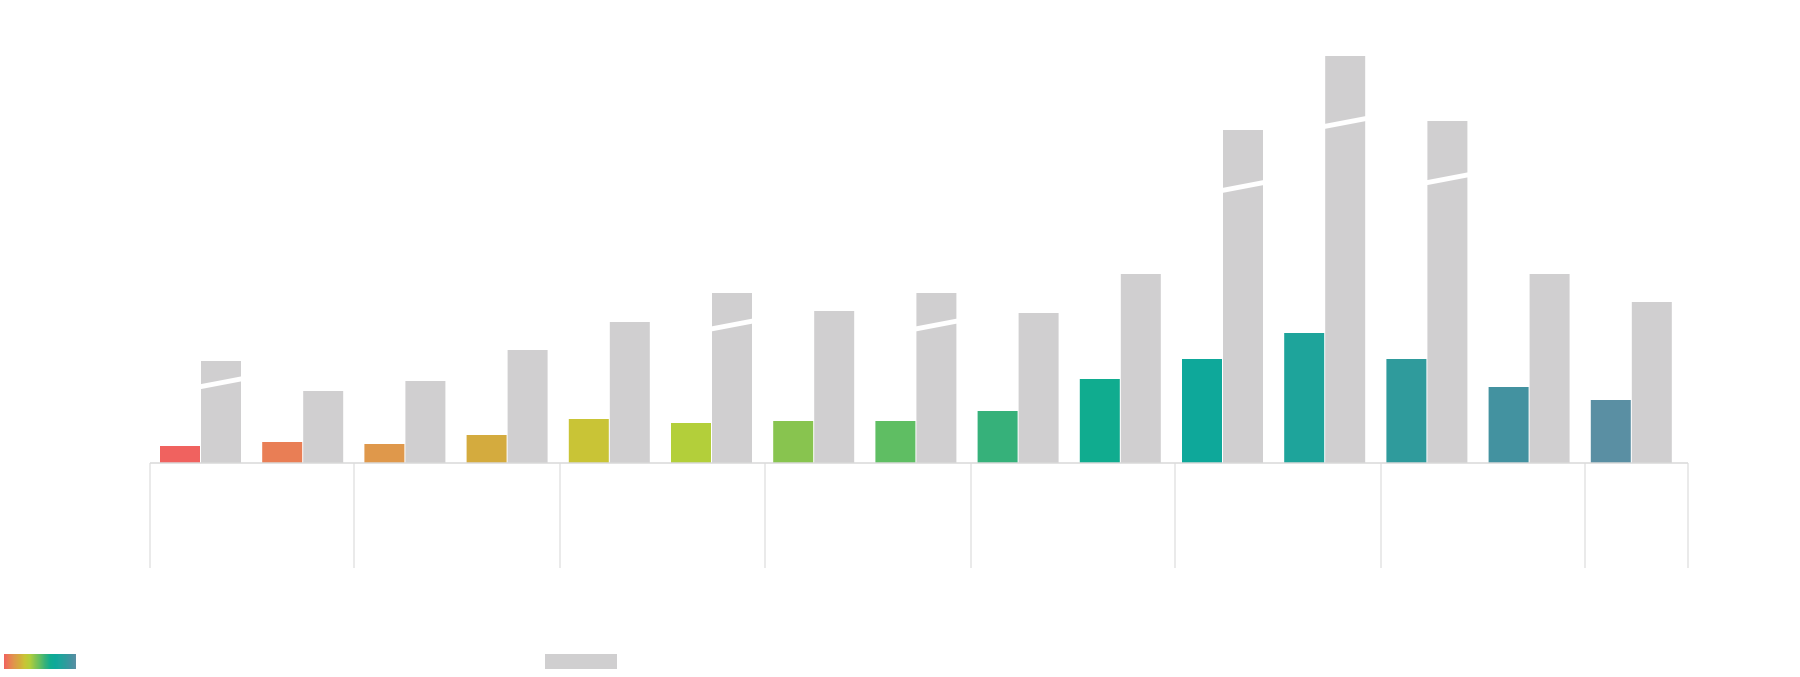 The image size is (1800, 677). What do you see at coordinates (581, 661) in the screenshot?
I see `legend-swatch-series2` at bounding box center [581, 661].